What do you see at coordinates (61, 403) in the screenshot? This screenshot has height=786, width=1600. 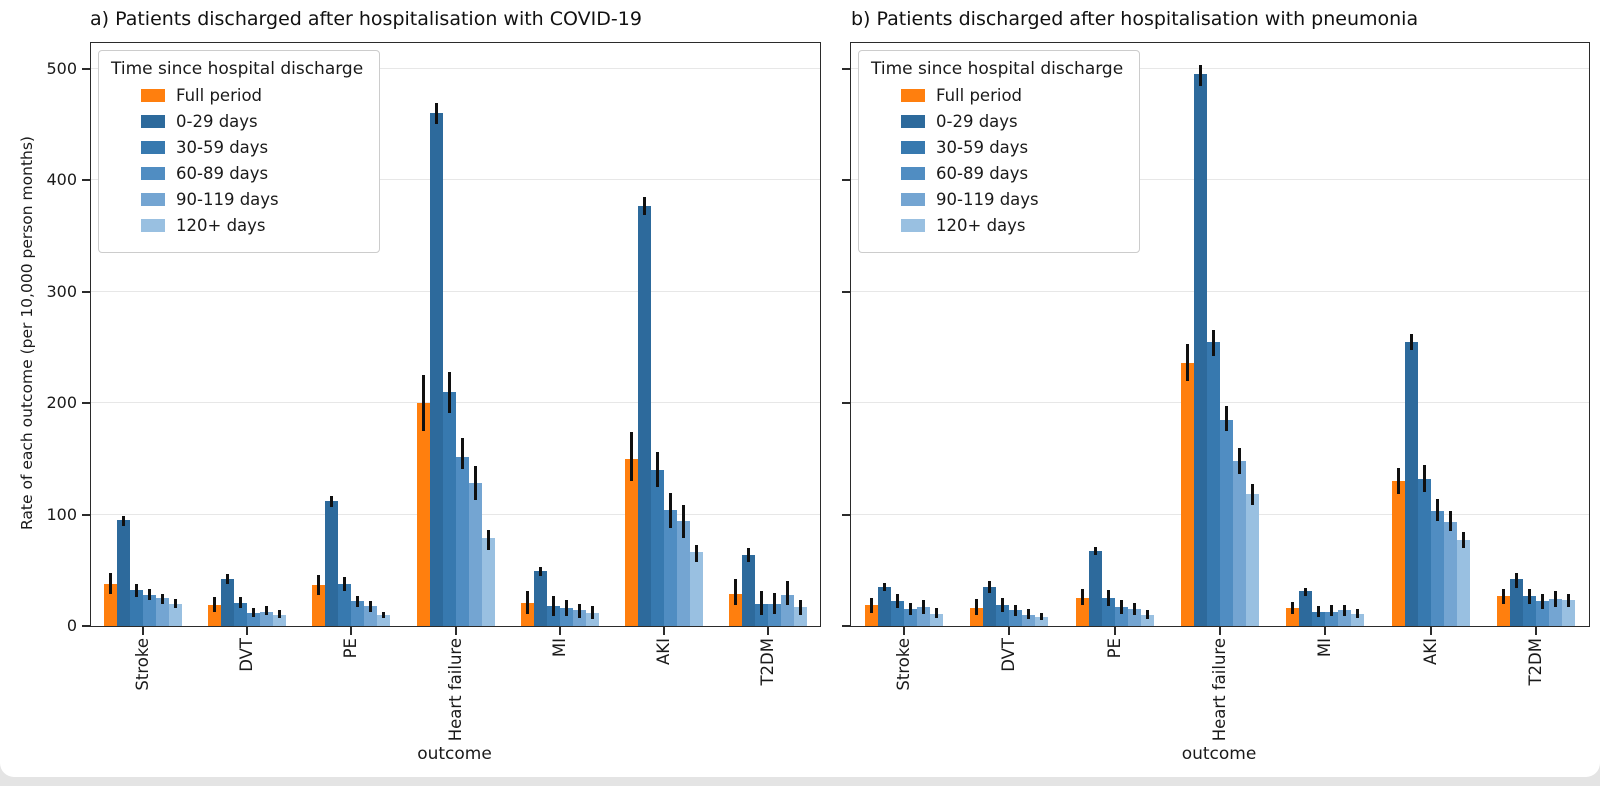 I see `y-tick-label: 200` at bounding box center [61, 403].